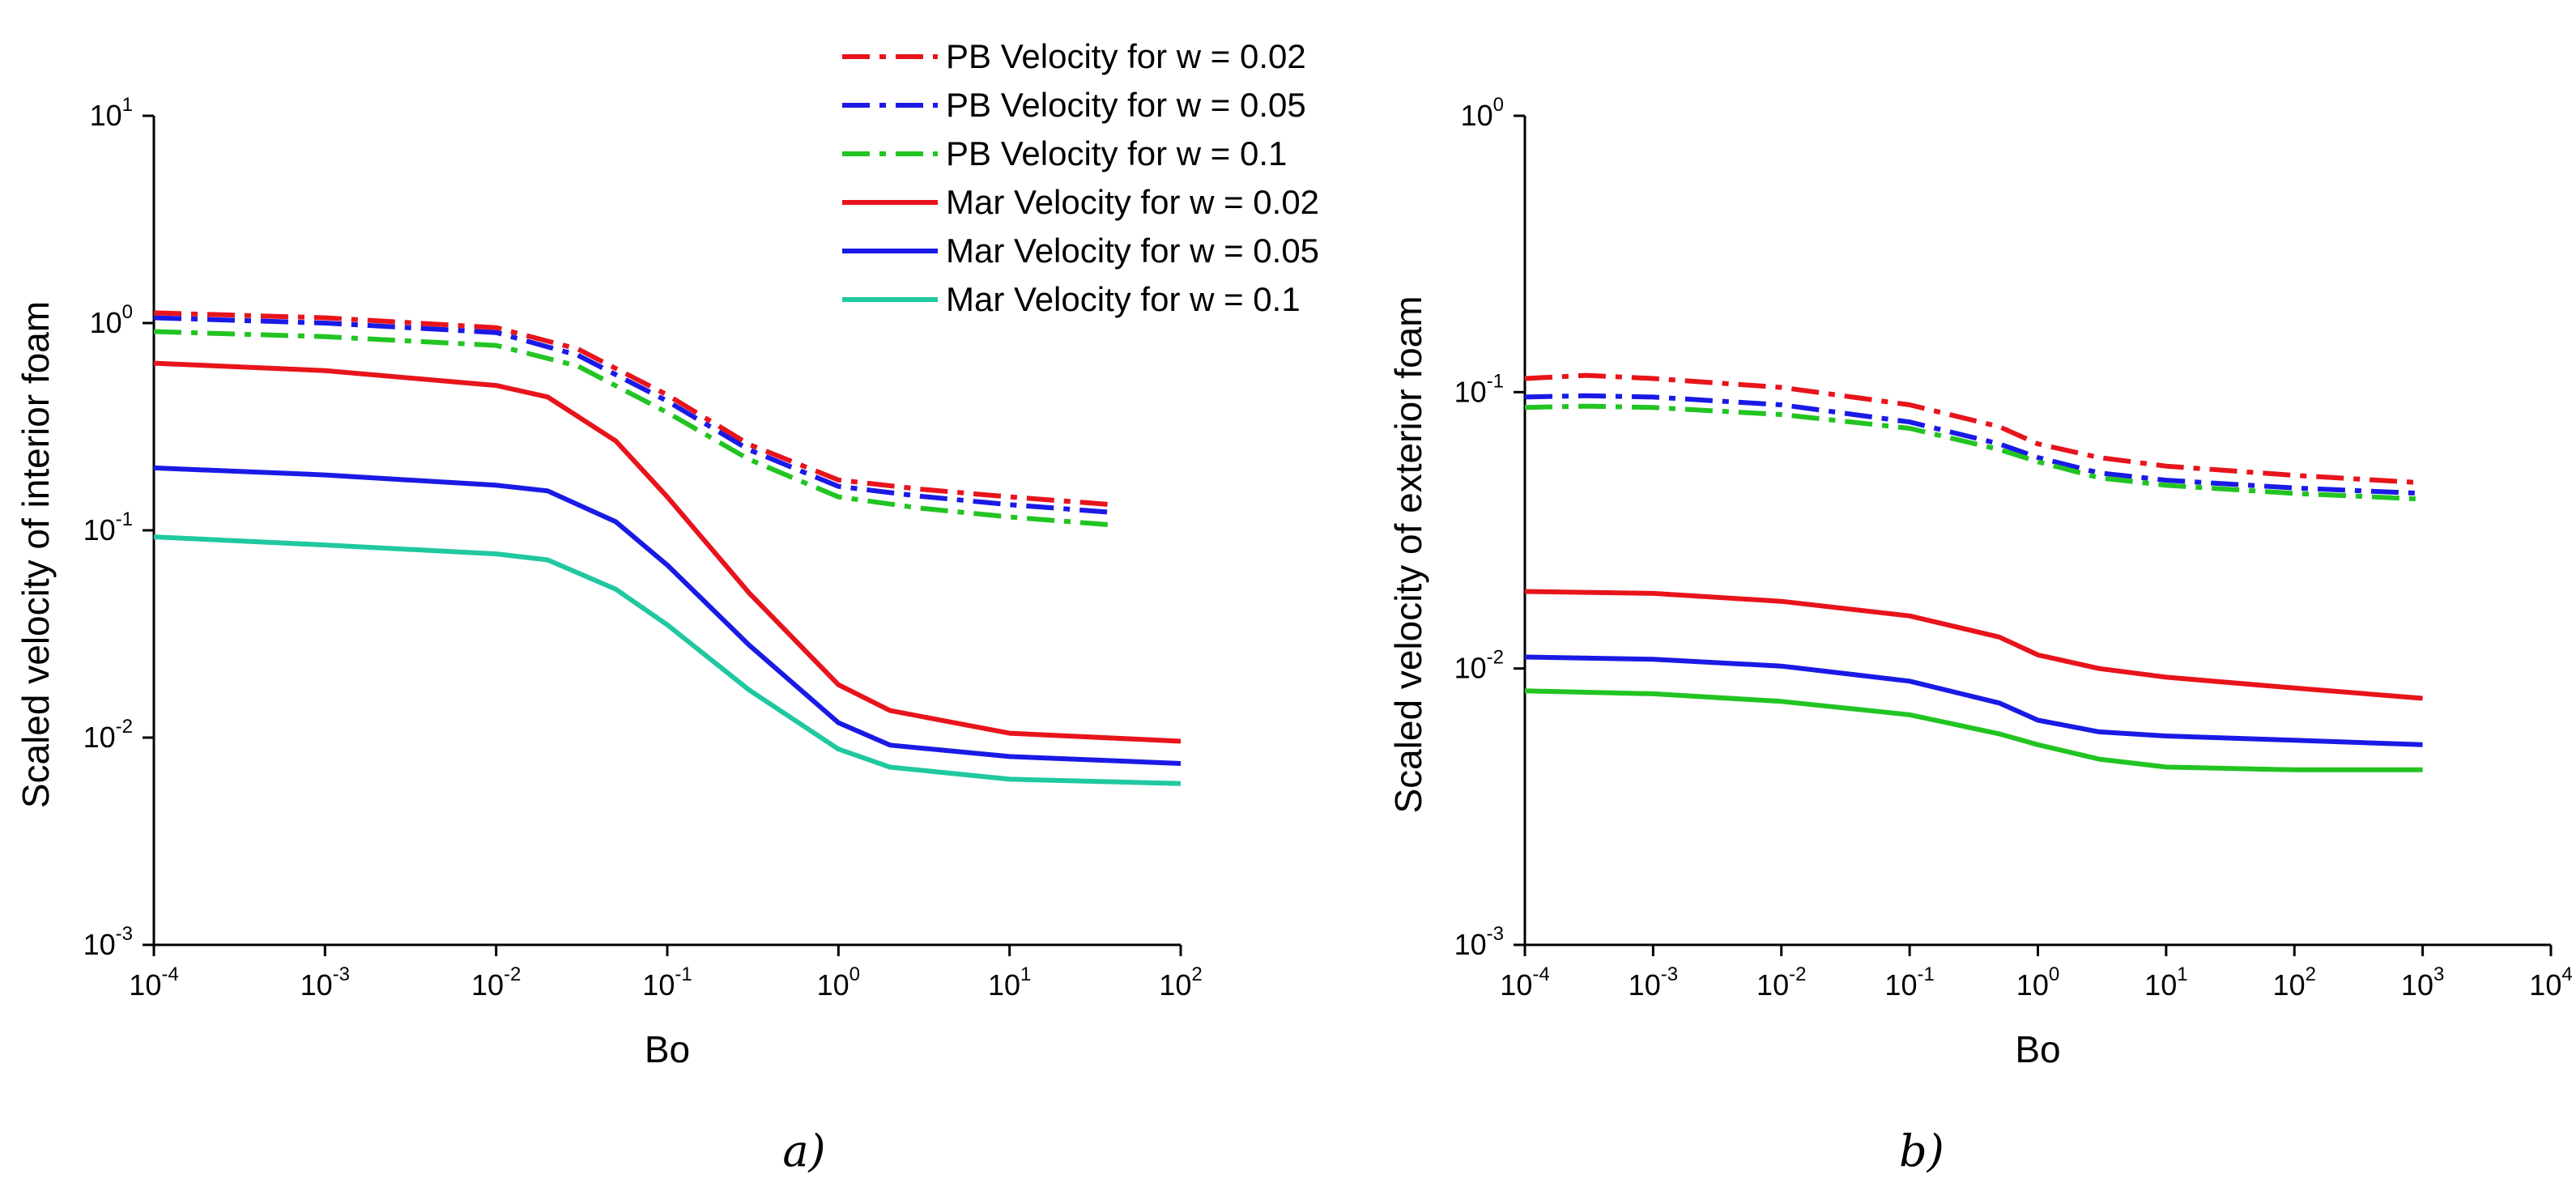  Describe the element at coordinates (1126, 56) in the screenshot. I see `legend-label: PB Velocity for w = 0.02` at that location.